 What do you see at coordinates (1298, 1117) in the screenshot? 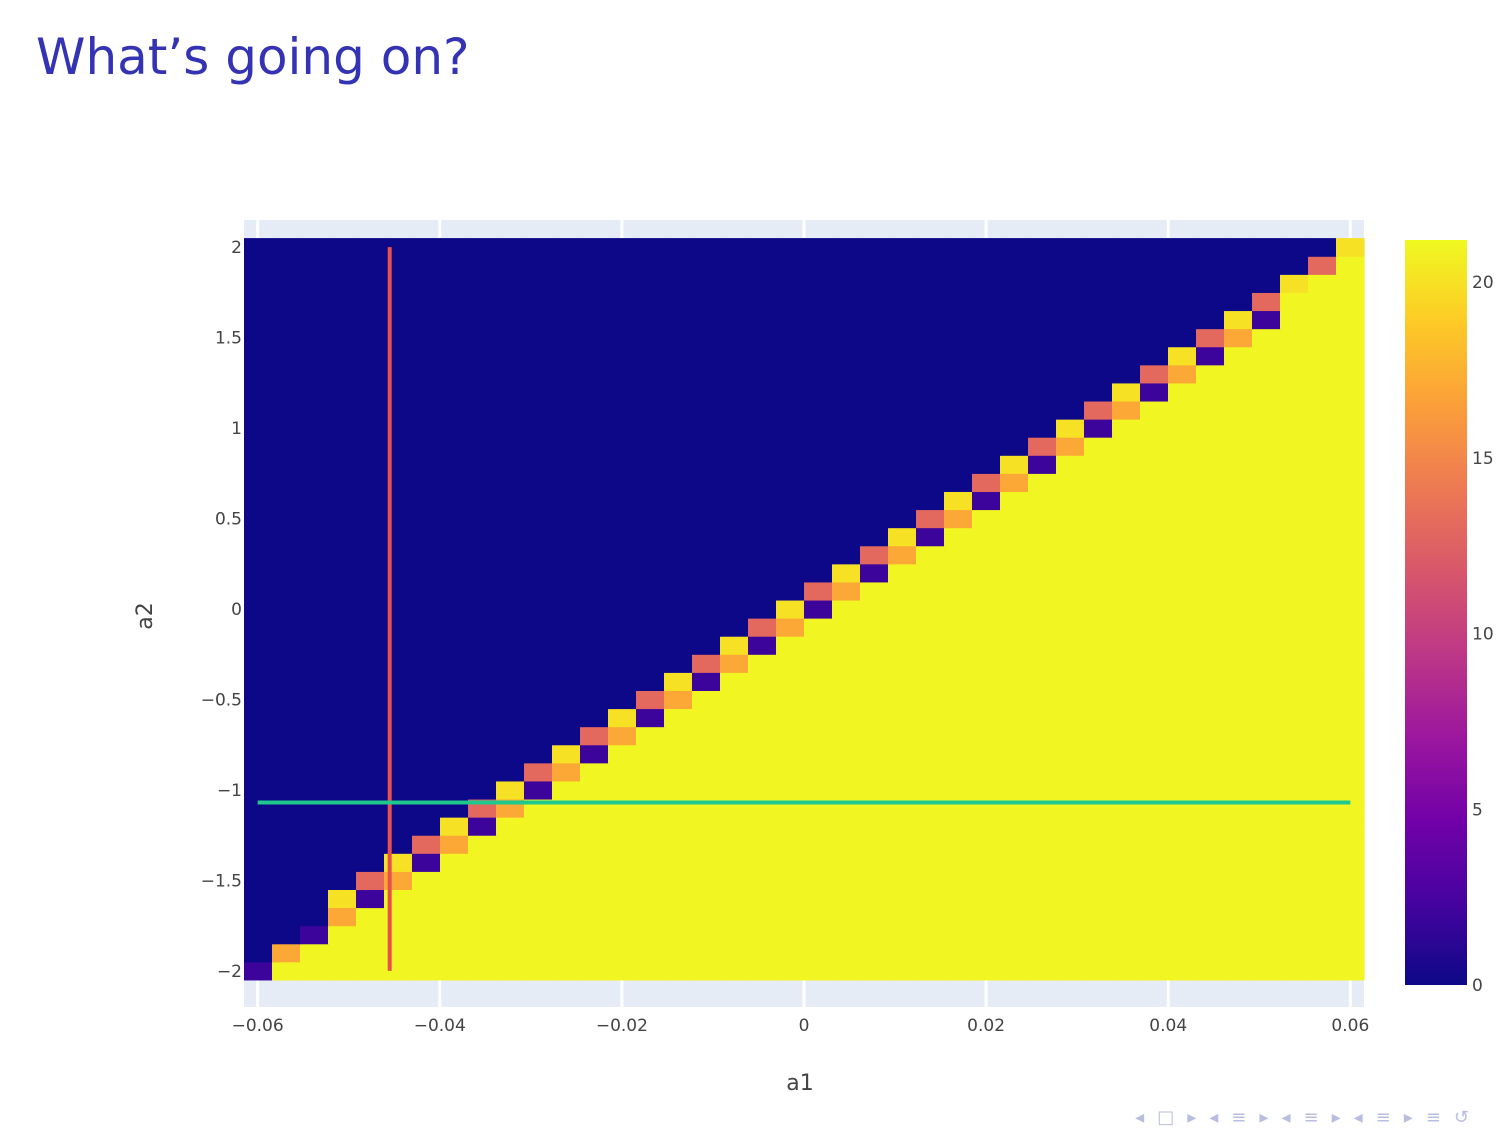
I see `slide-navigation: ◂ □ ▸ ◂ ≡ ▸ ◂ ≡ ▸ ◂ ≡ ▸ ≡ ↺` at bounding box center [1298, 1117].